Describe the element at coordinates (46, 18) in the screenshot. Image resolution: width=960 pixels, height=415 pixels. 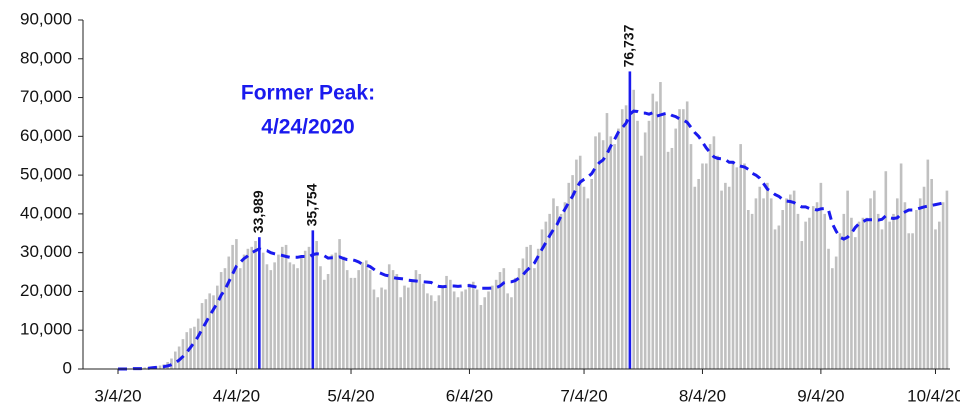
I see `y-tick-label: 90,000` at that location.